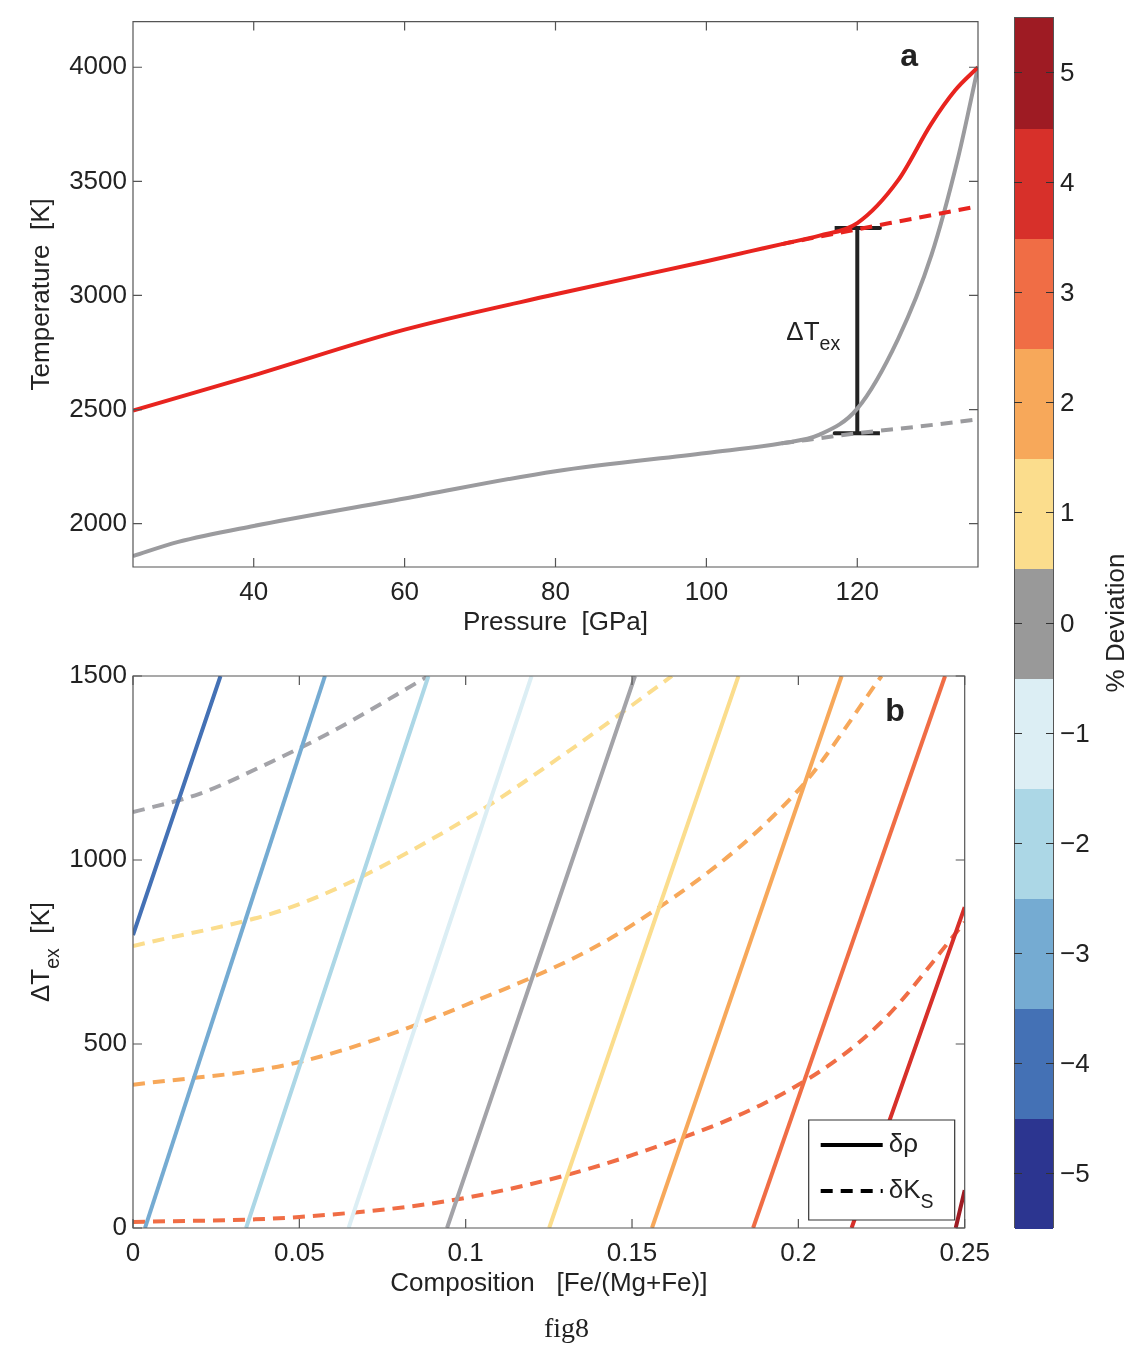 This screenshot has height=1351, width=1133. What do you see at coordinates (465, 1251) in the screenshot?
I see `x-tick-label: 0.1` at bounding box center [465, 1251].